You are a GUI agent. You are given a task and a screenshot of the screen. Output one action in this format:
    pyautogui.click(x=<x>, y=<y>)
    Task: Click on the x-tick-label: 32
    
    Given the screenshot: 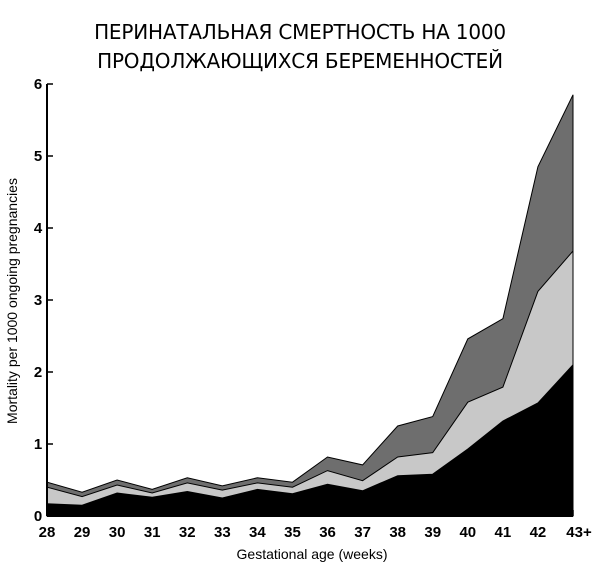 What is the action you would take?
    pyautogui.click(x=187, y=532)
    